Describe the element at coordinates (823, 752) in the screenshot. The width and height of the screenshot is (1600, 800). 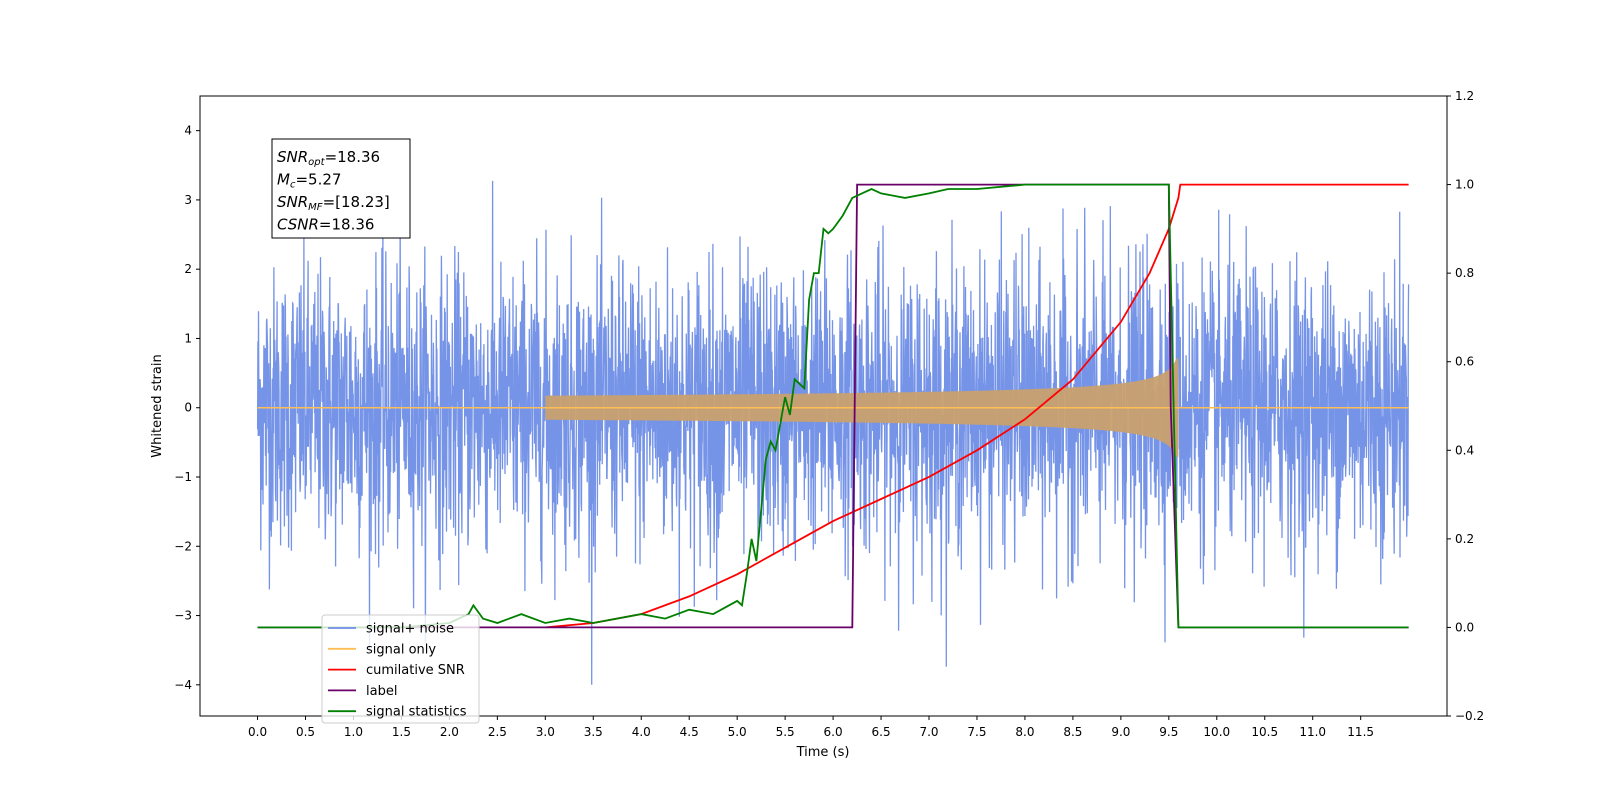
I see `x-axis-label: Time (s)` at that location.